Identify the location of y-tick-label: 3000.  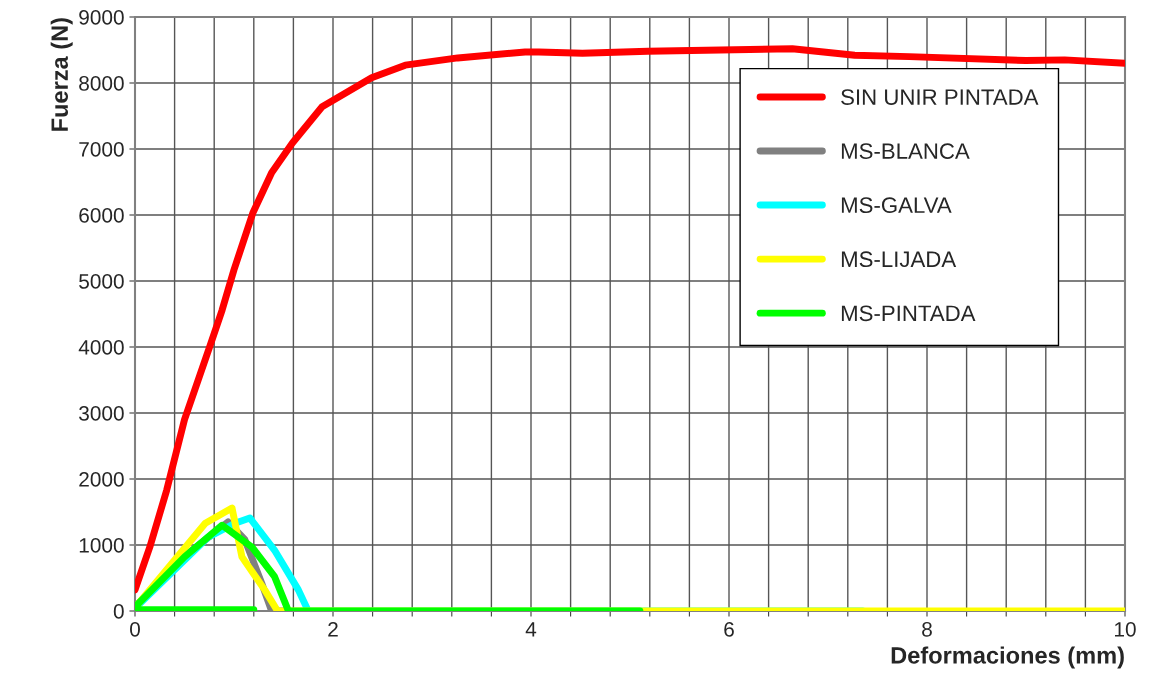
(101, 413).